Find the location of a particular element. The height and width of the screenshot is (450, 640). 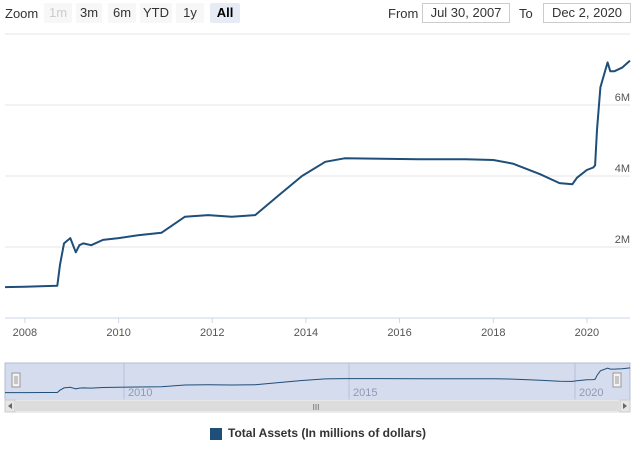

x-tick-label: 2008 is located at coordinates (25, 333).